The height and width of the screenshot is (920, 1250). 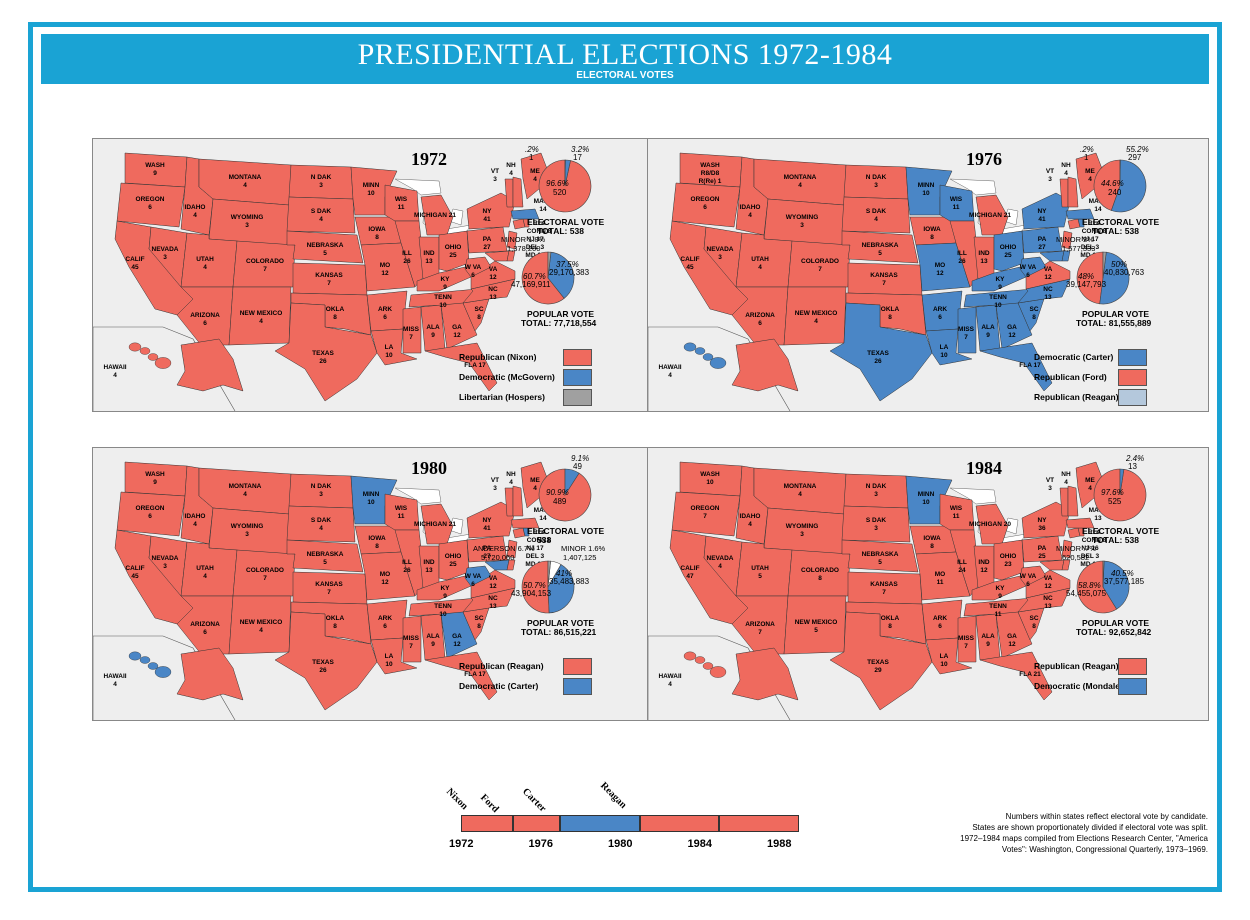 I want to click on state-label-wi: WIS 11, so click(x=401, y=203).